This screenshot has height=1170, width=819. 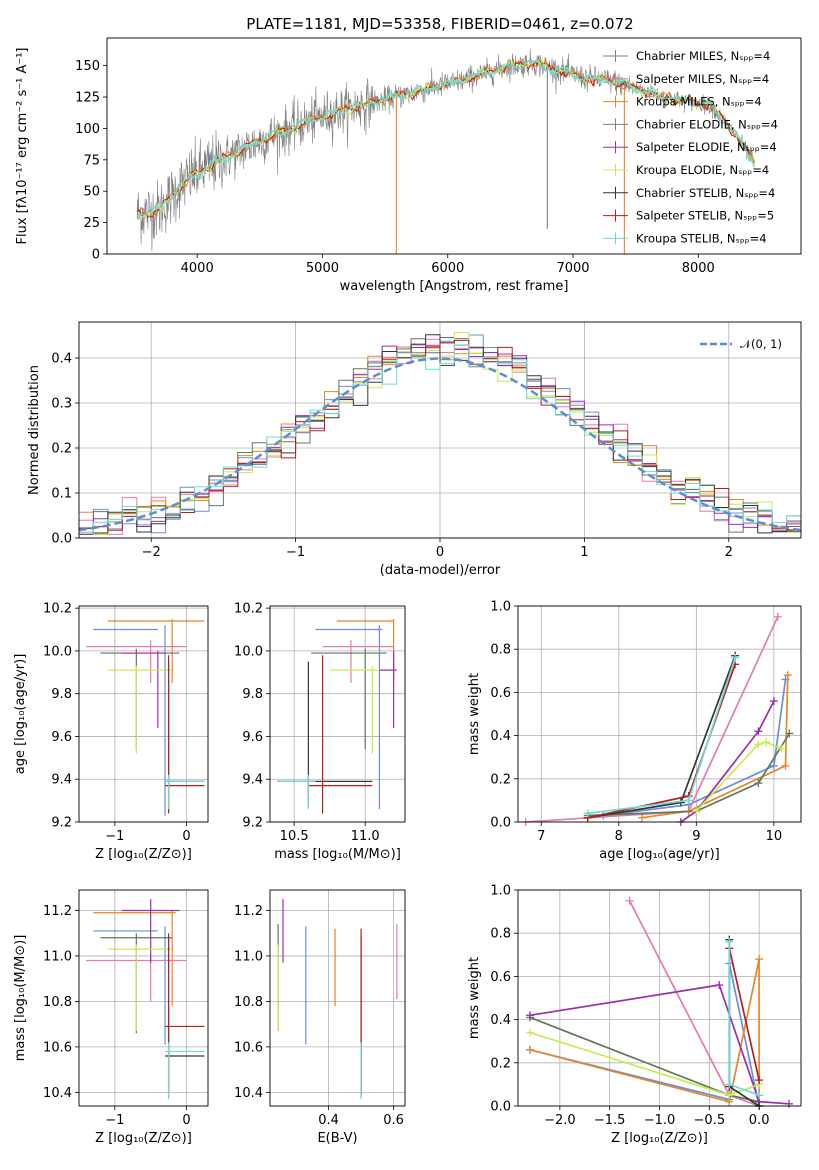 I want to click on age_vs_Z-ytick-label: 9.2, so click(x=61, y=823).